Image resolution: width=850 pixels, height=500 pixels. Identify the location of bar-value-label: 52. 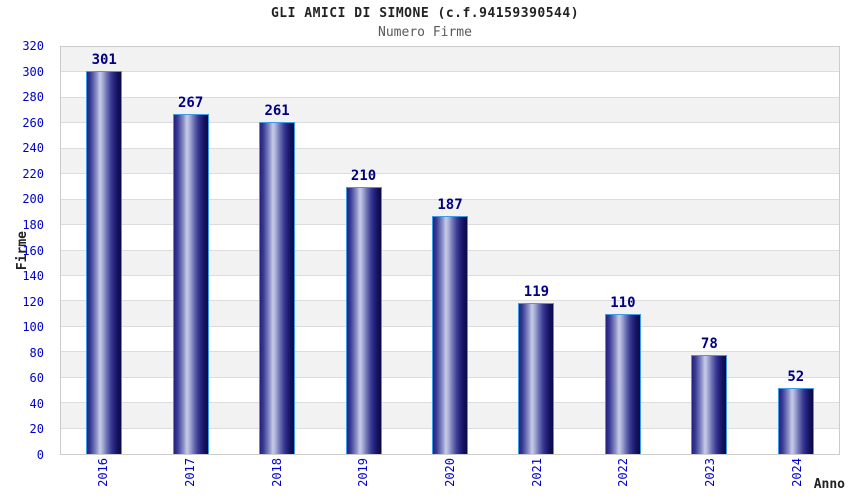
(796, 376).